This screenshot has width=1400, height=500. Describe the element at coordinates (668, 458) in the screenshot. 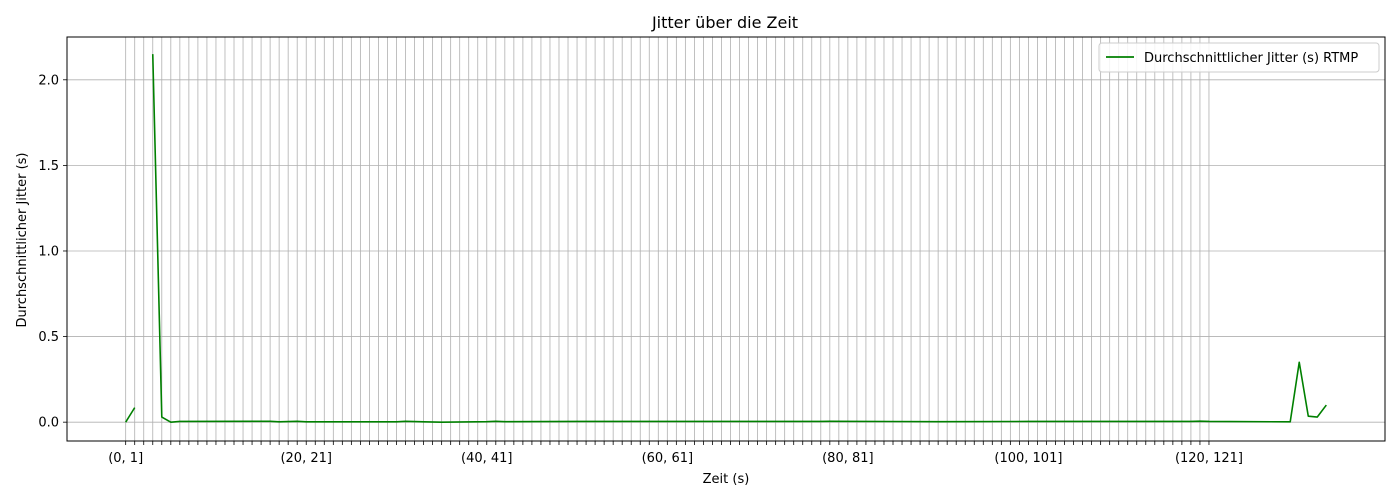

I see `x-tick-label: (60, 61]` at that location.